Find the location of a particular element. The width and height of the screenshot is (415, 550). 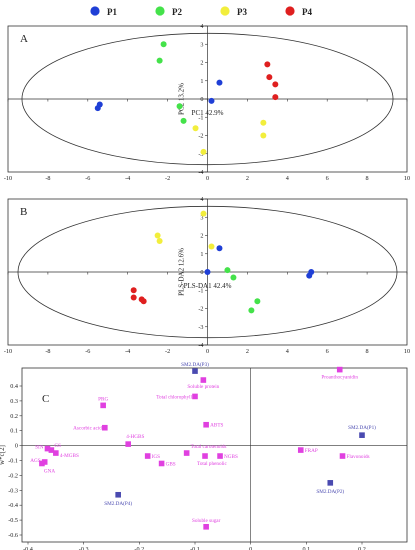

panel-c-x-tick-label: 0.2 is located at coordinates (362, 548).